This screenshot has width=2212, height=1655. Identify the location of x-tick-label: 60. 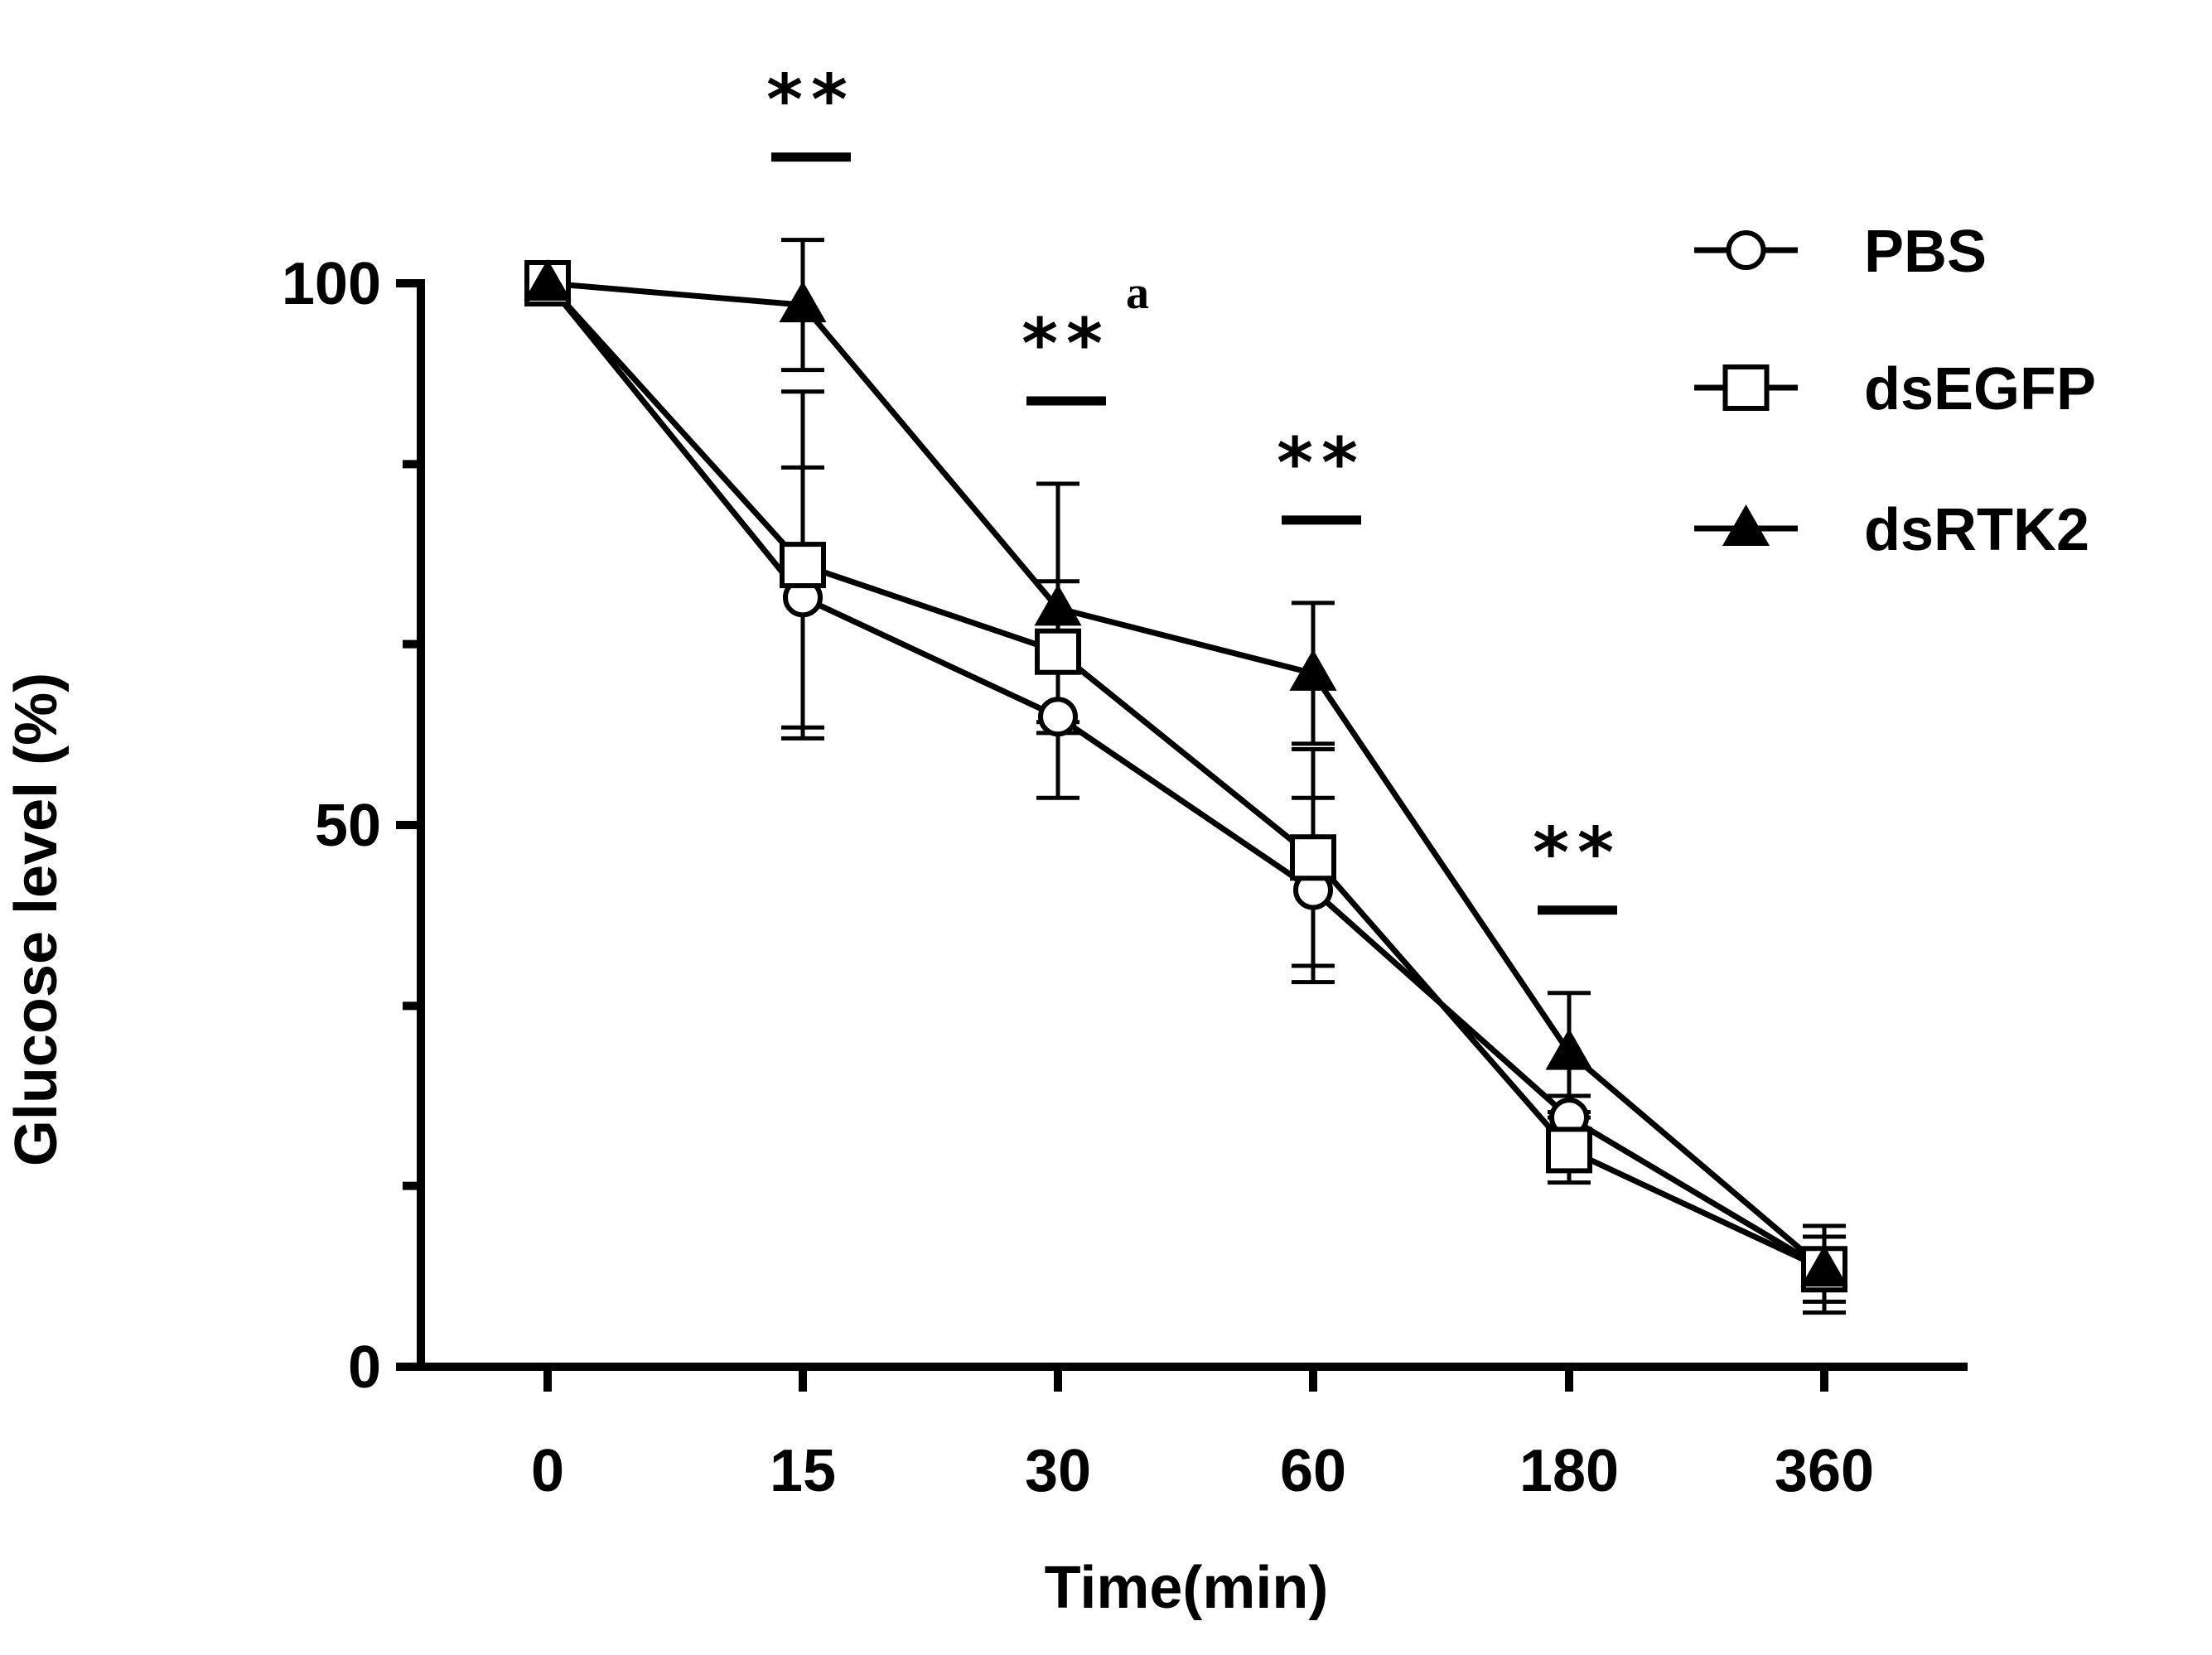
(1313, 1471).